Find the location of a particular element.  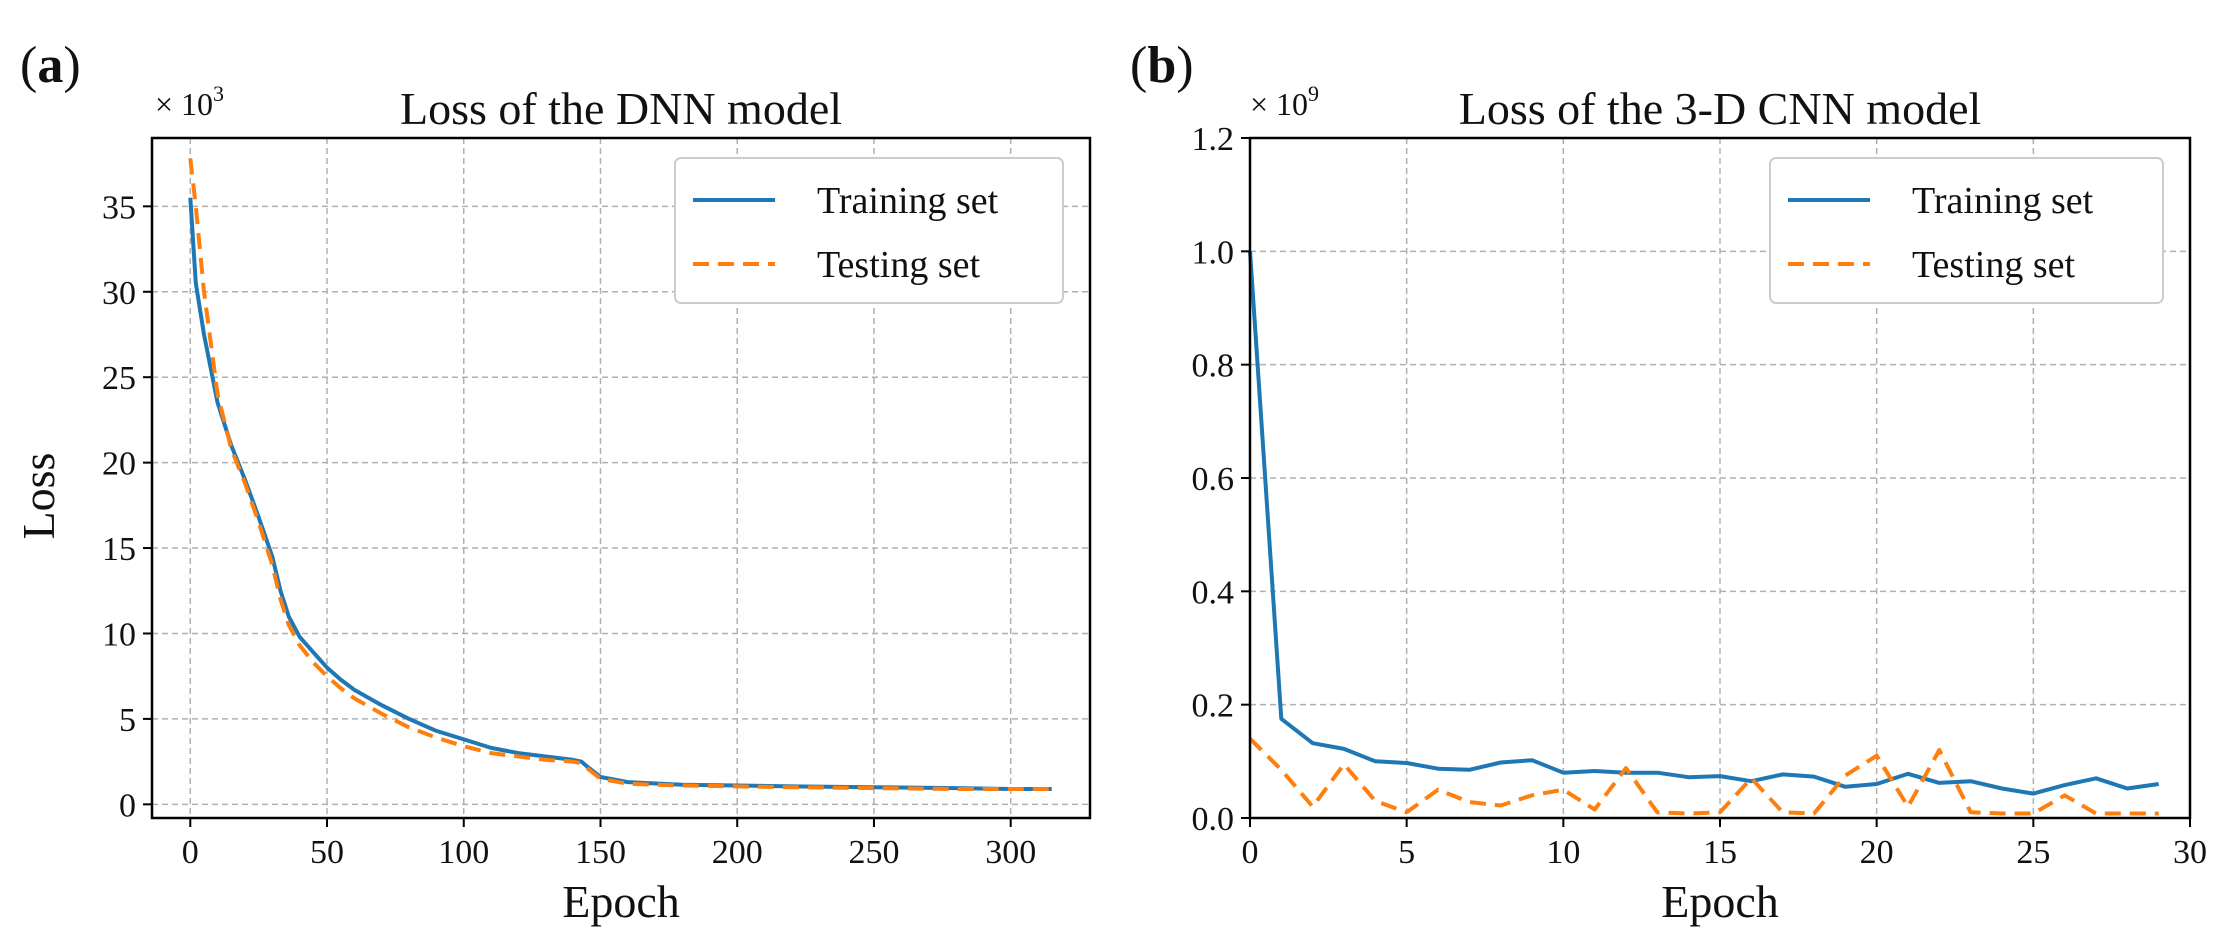

y-tick-label: 1.2 is located at coordinates (1213, 139).